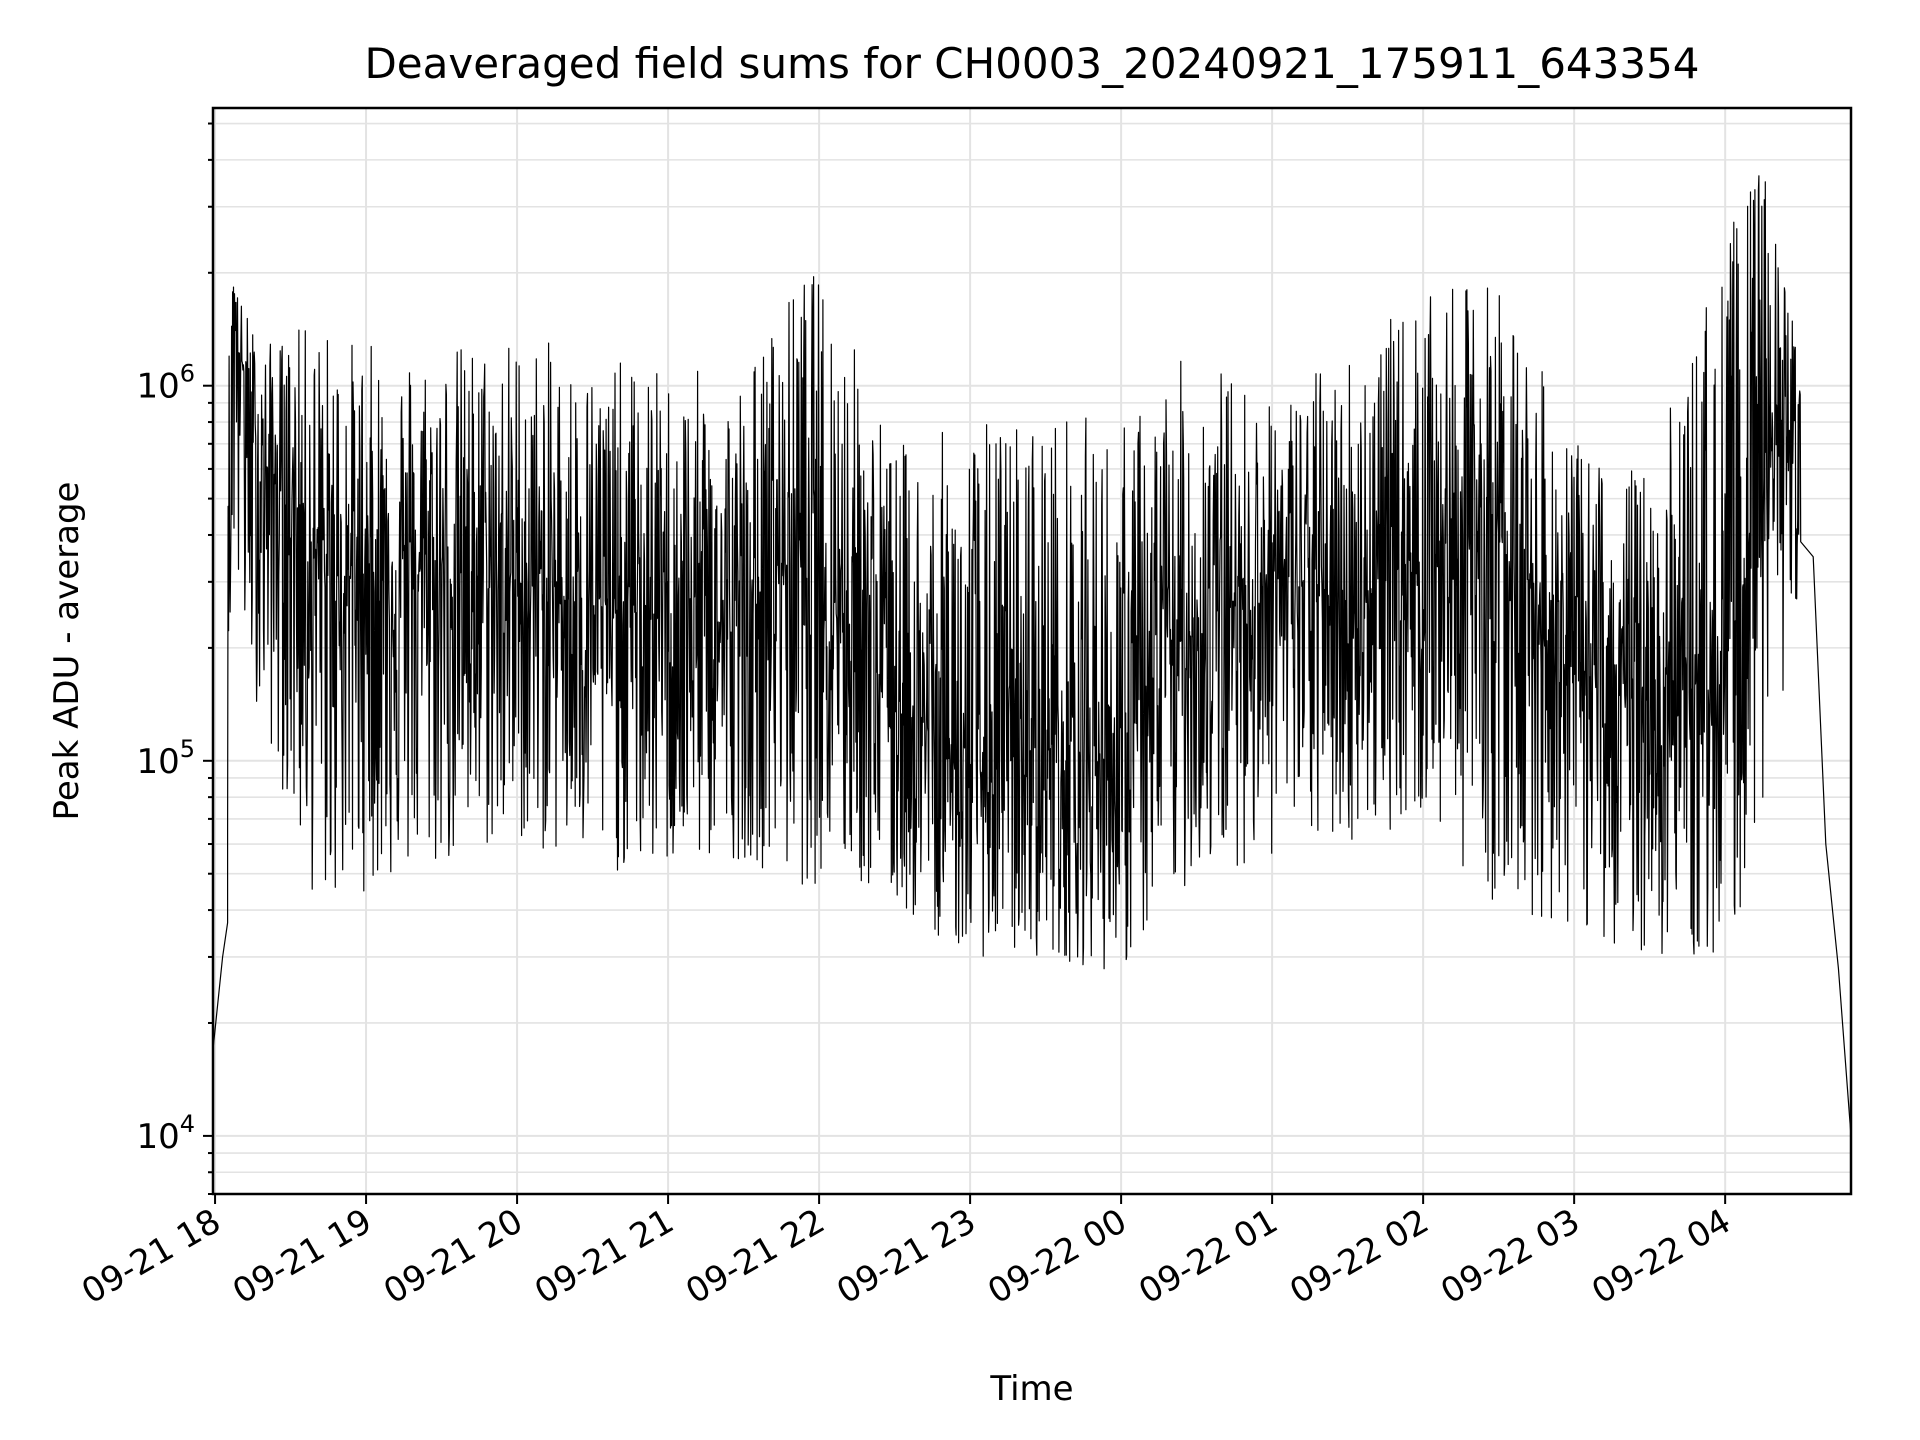  Describe the element at coordinates (1208, 1256) in the screenshot. I see `x-tick-label: 09-22 01` at that location.